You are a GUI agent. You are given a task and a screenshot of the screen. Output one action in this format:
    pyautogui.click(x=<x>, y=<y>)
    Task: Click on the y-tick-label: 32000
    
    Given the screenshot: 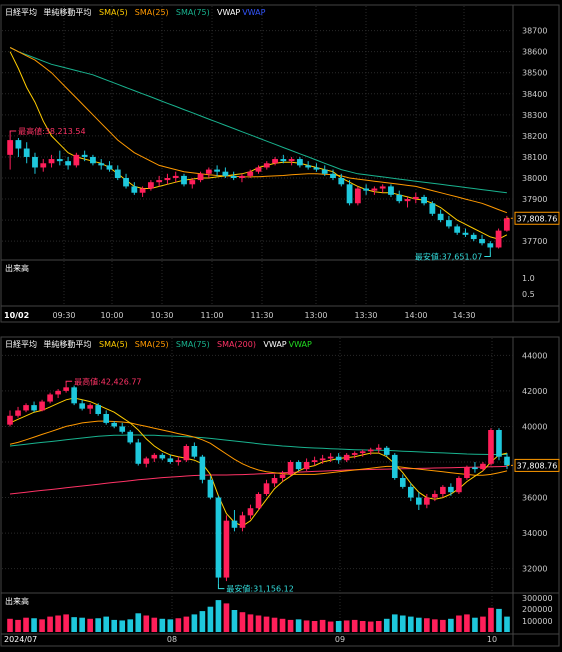 What is the action you would take?
    pyautogui.click(x=534, y=569)
    